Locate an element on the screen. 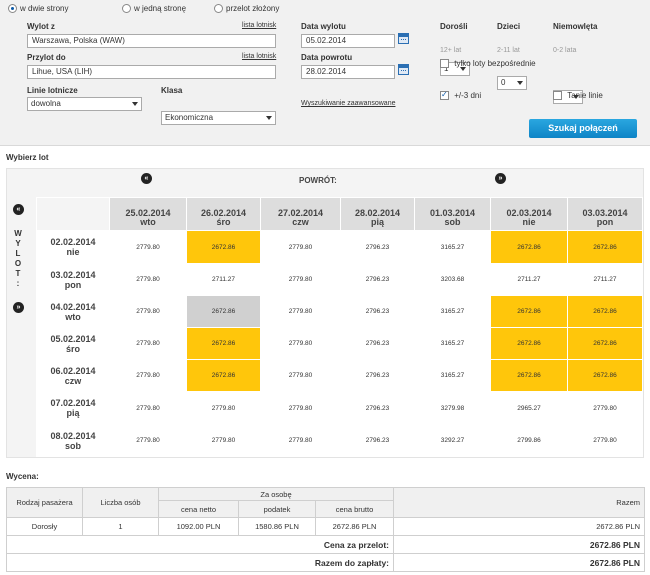 This screenshot has height=575, width=650. next-departure-arrow-icon: » is located at coordinates (18, 307).